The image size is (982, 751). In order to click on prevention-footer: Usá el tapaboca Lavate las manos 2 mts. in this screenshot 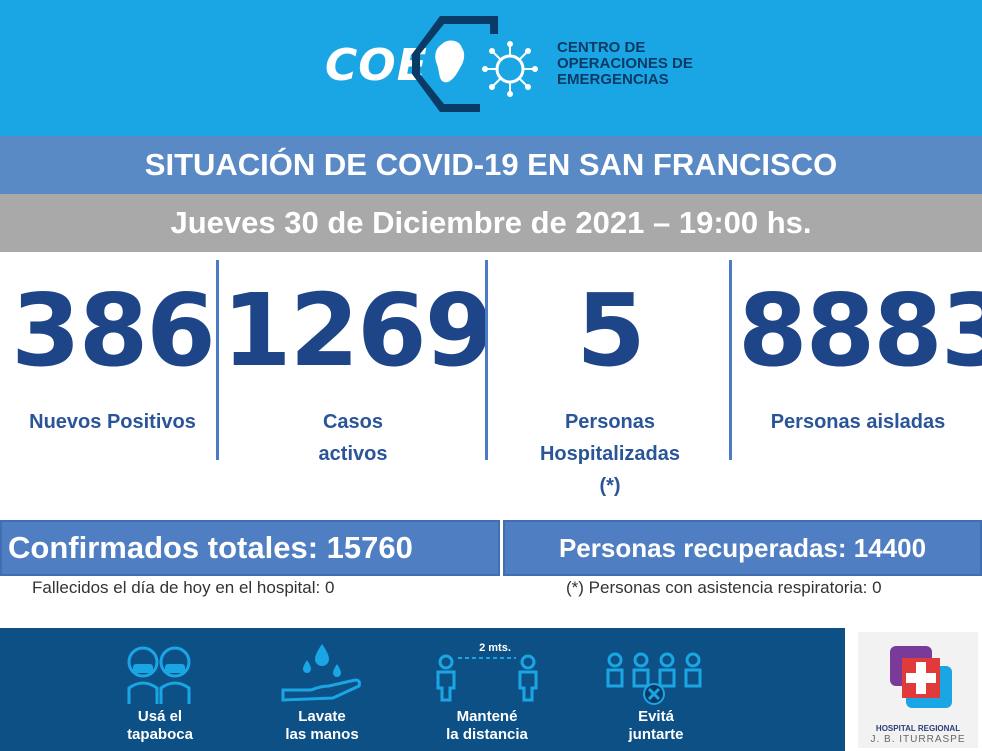, I will do `click(422, 689)`.